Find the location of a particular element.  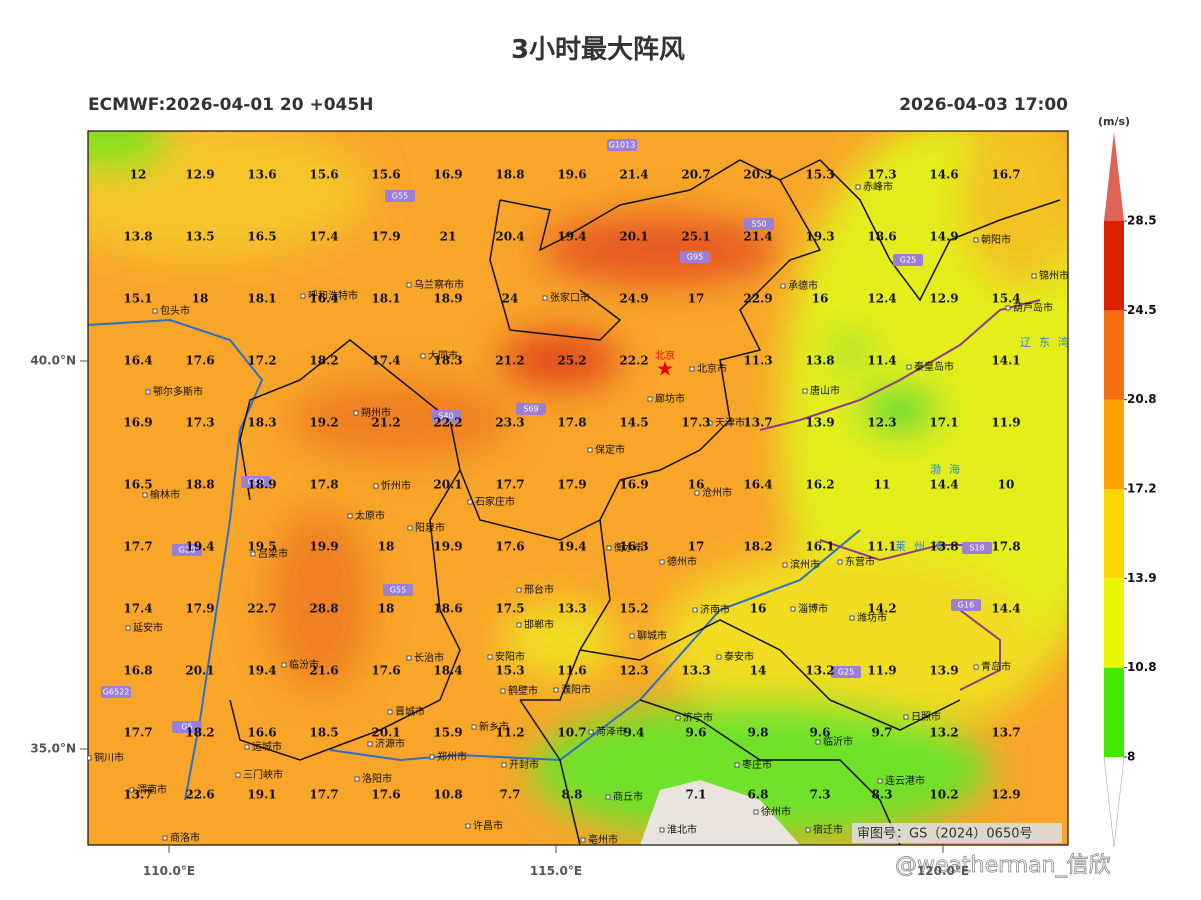

wind-value: 19.9 is located at coordinates (447, 547).